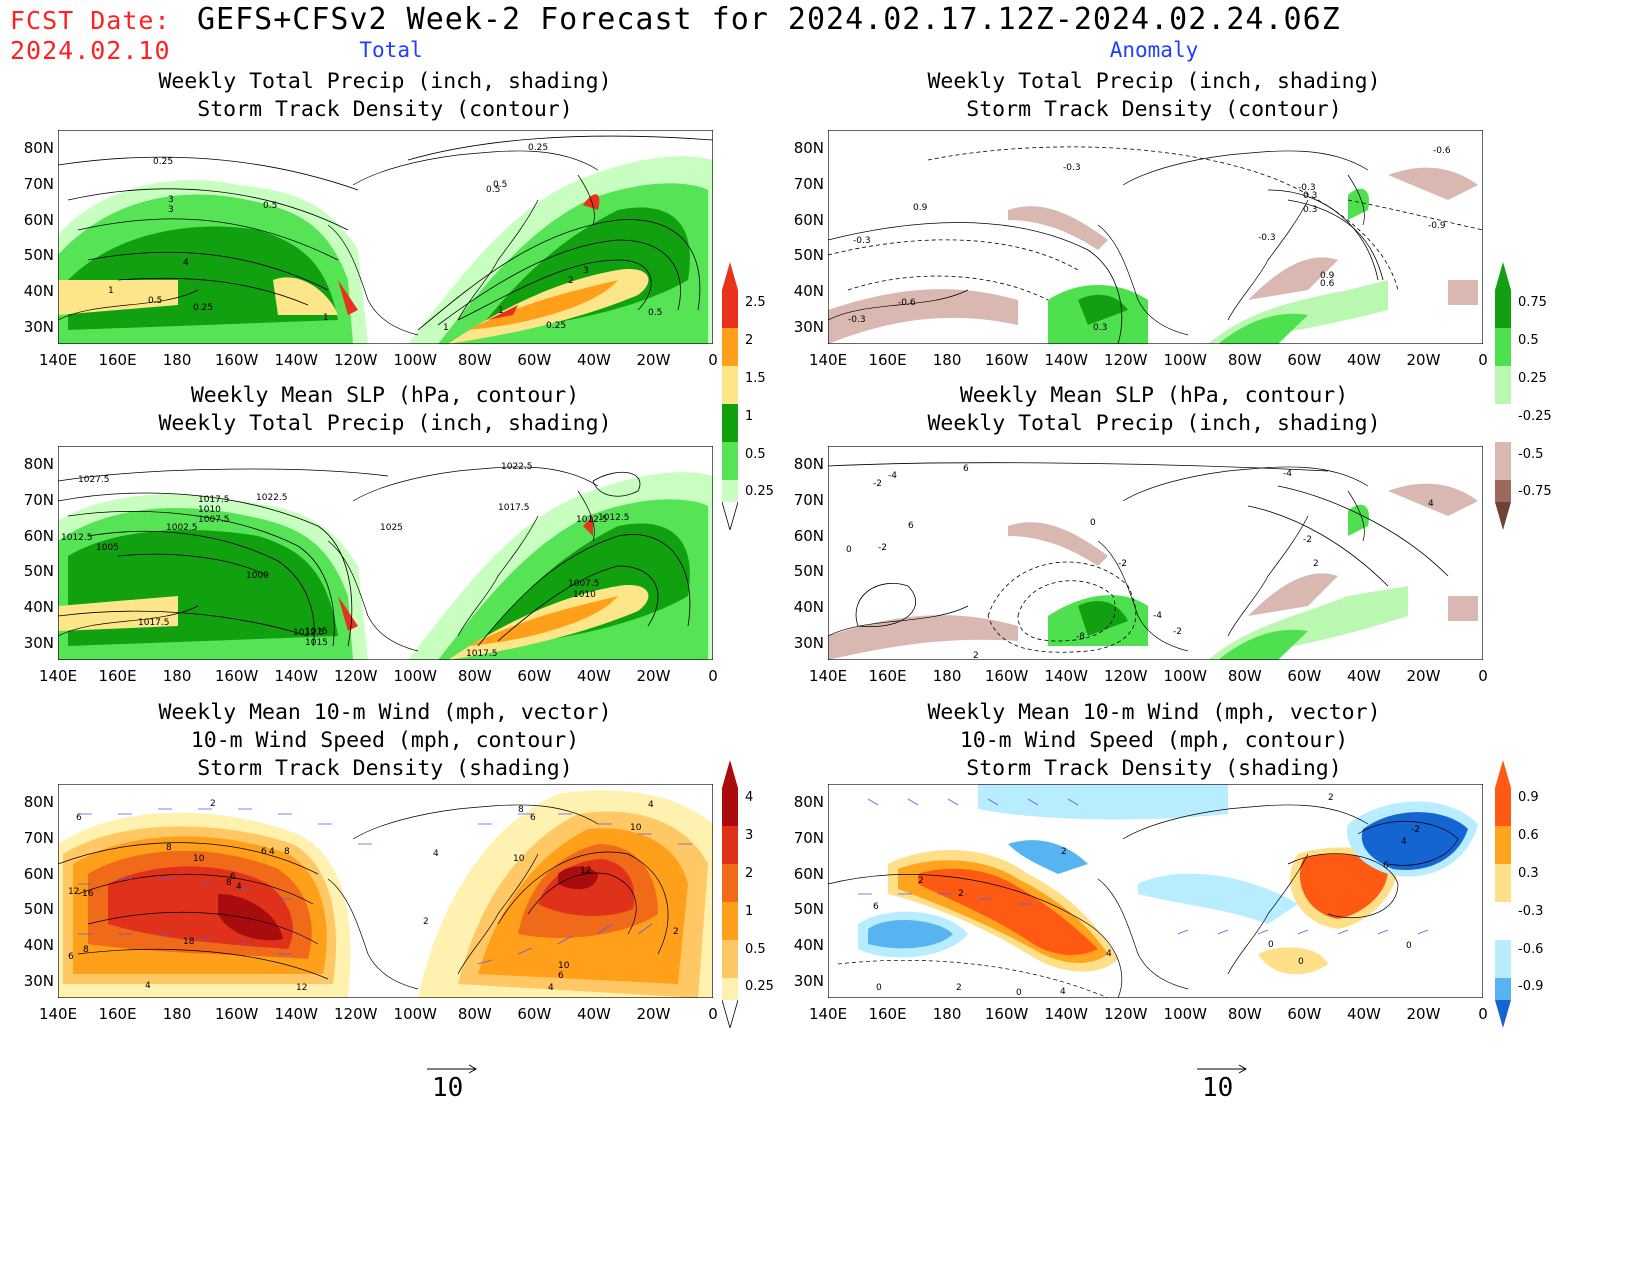 This screenshot has height=1275, width=1650. I want to click on colorbar-storm-total, so click(730, 894).